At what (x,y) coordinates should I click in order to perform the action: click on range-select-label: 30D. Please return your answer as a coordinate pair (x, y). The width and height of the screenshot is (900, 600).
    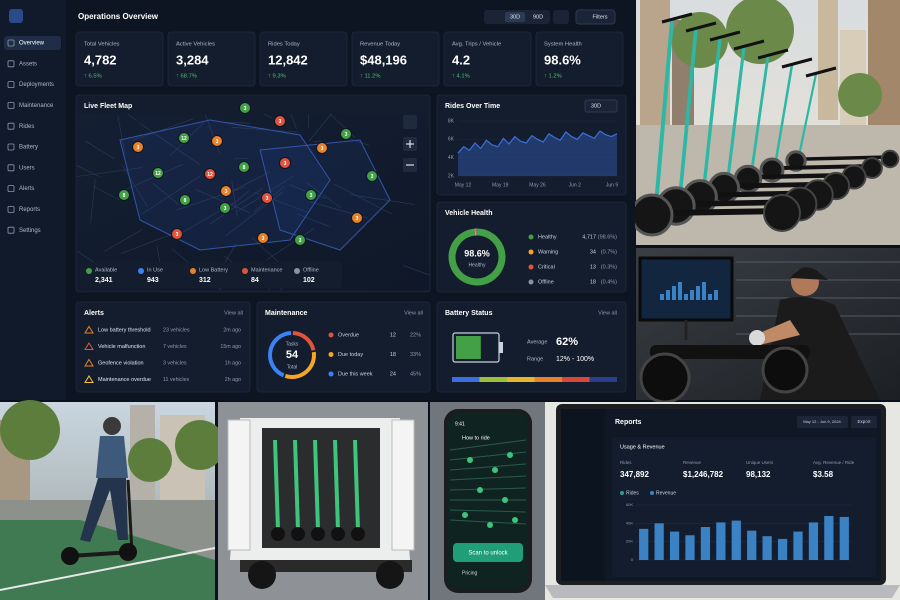
    Looking at the image, I should click on (596, 106).